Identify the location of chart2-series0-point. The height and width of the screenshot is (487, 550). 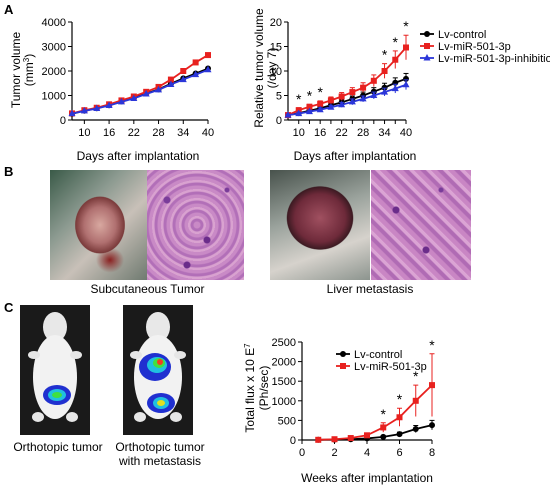
(406, 78).